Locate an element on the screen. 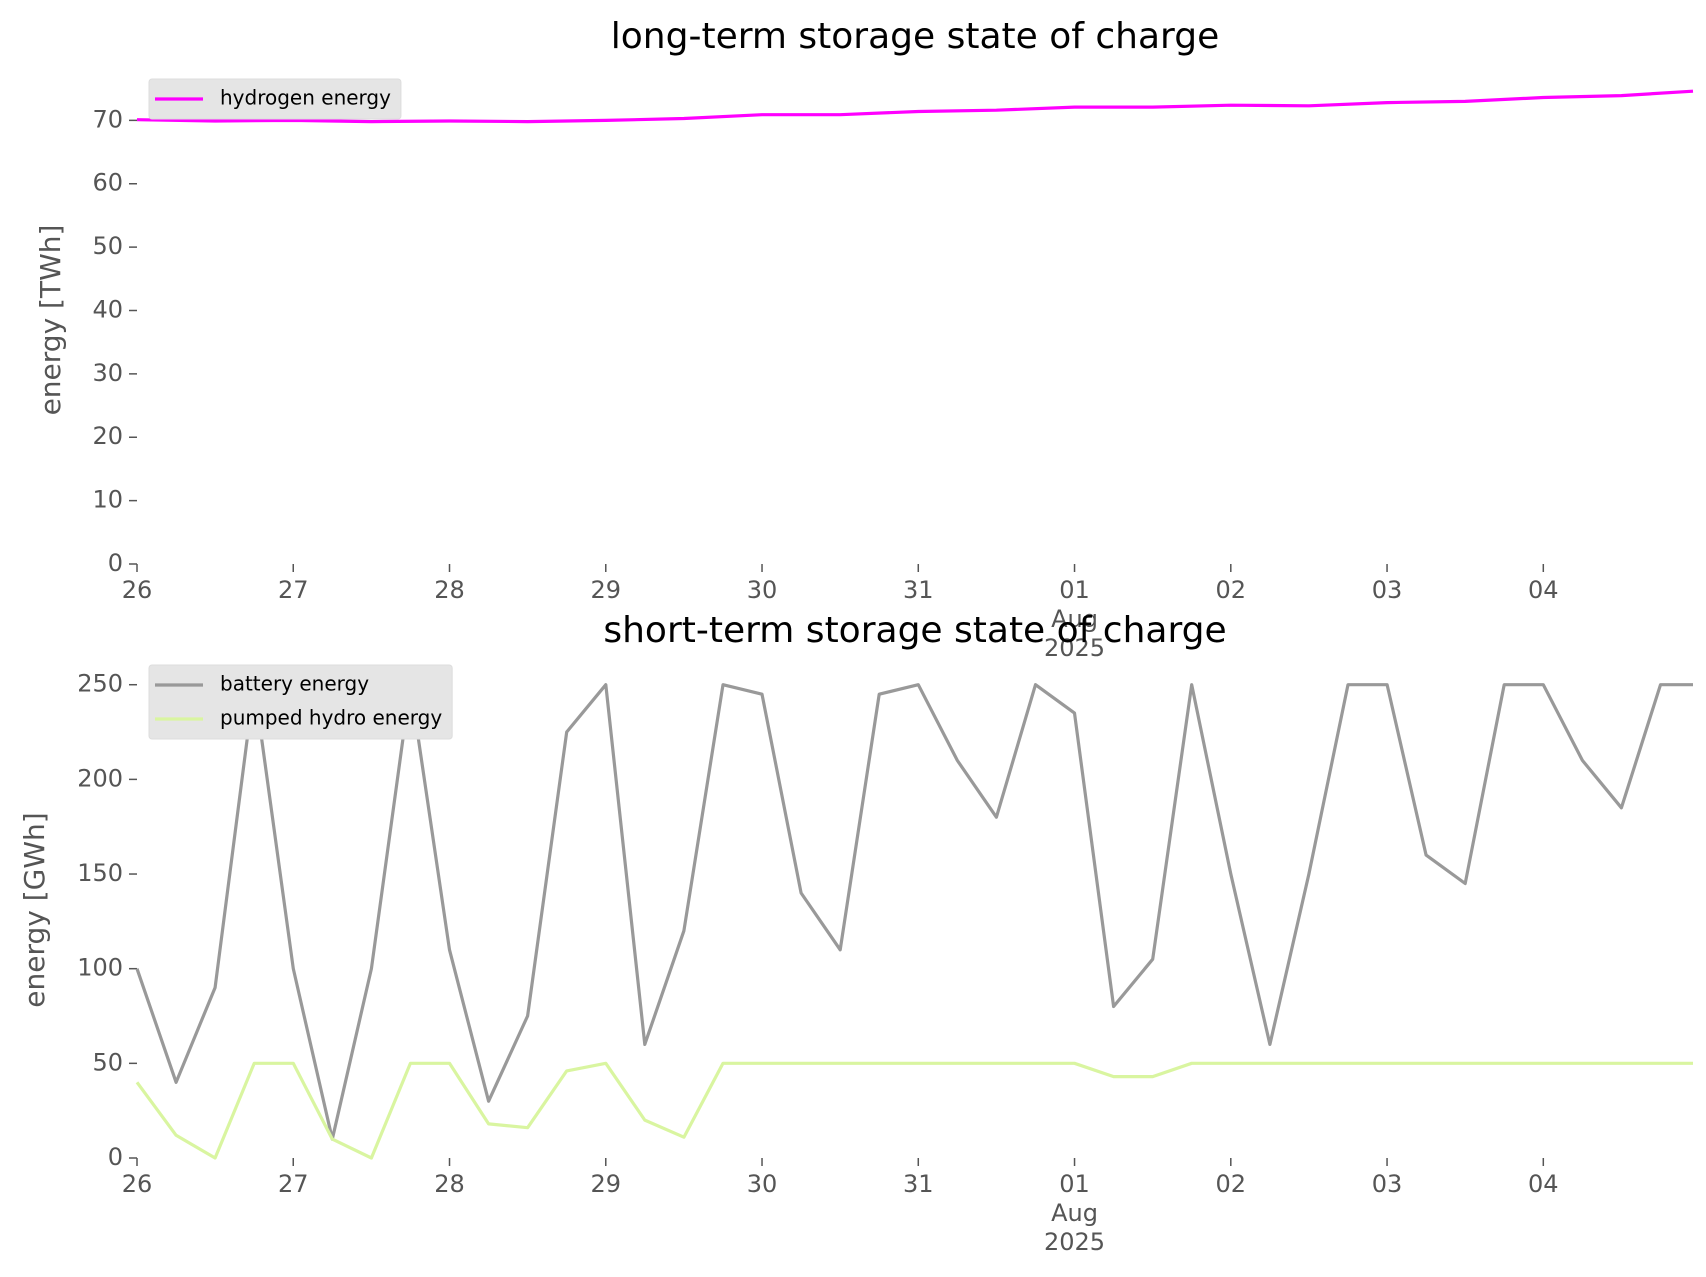  legend-label: battery energy is located at coordinates (294, 684).